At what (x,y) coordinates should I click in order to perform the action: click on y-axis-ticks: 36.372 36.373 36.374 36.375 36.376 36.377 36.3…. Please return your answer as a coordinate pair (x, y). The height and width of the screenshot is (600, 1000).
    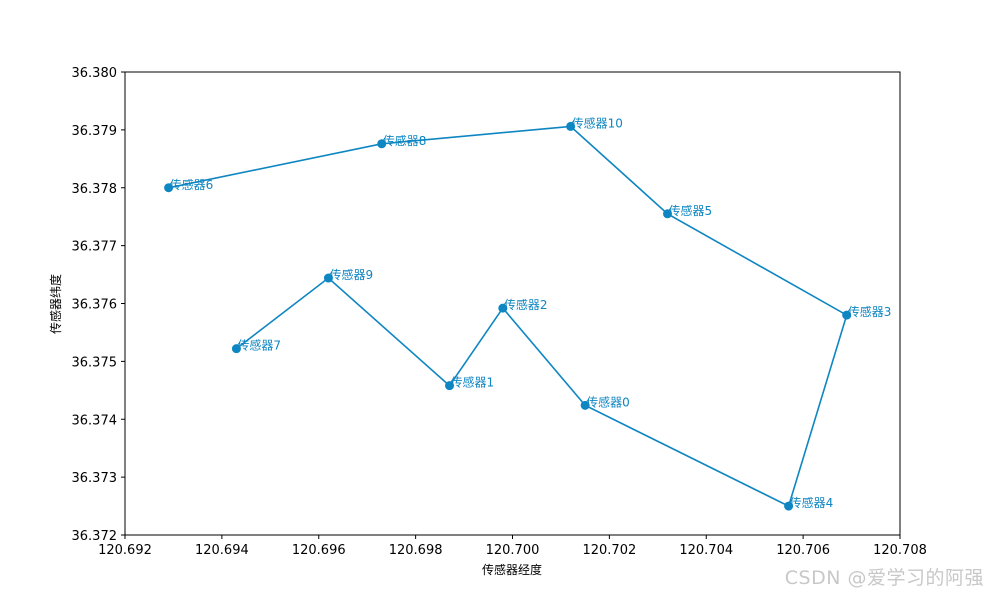
    Looking at the image, I should click on (98, 305).